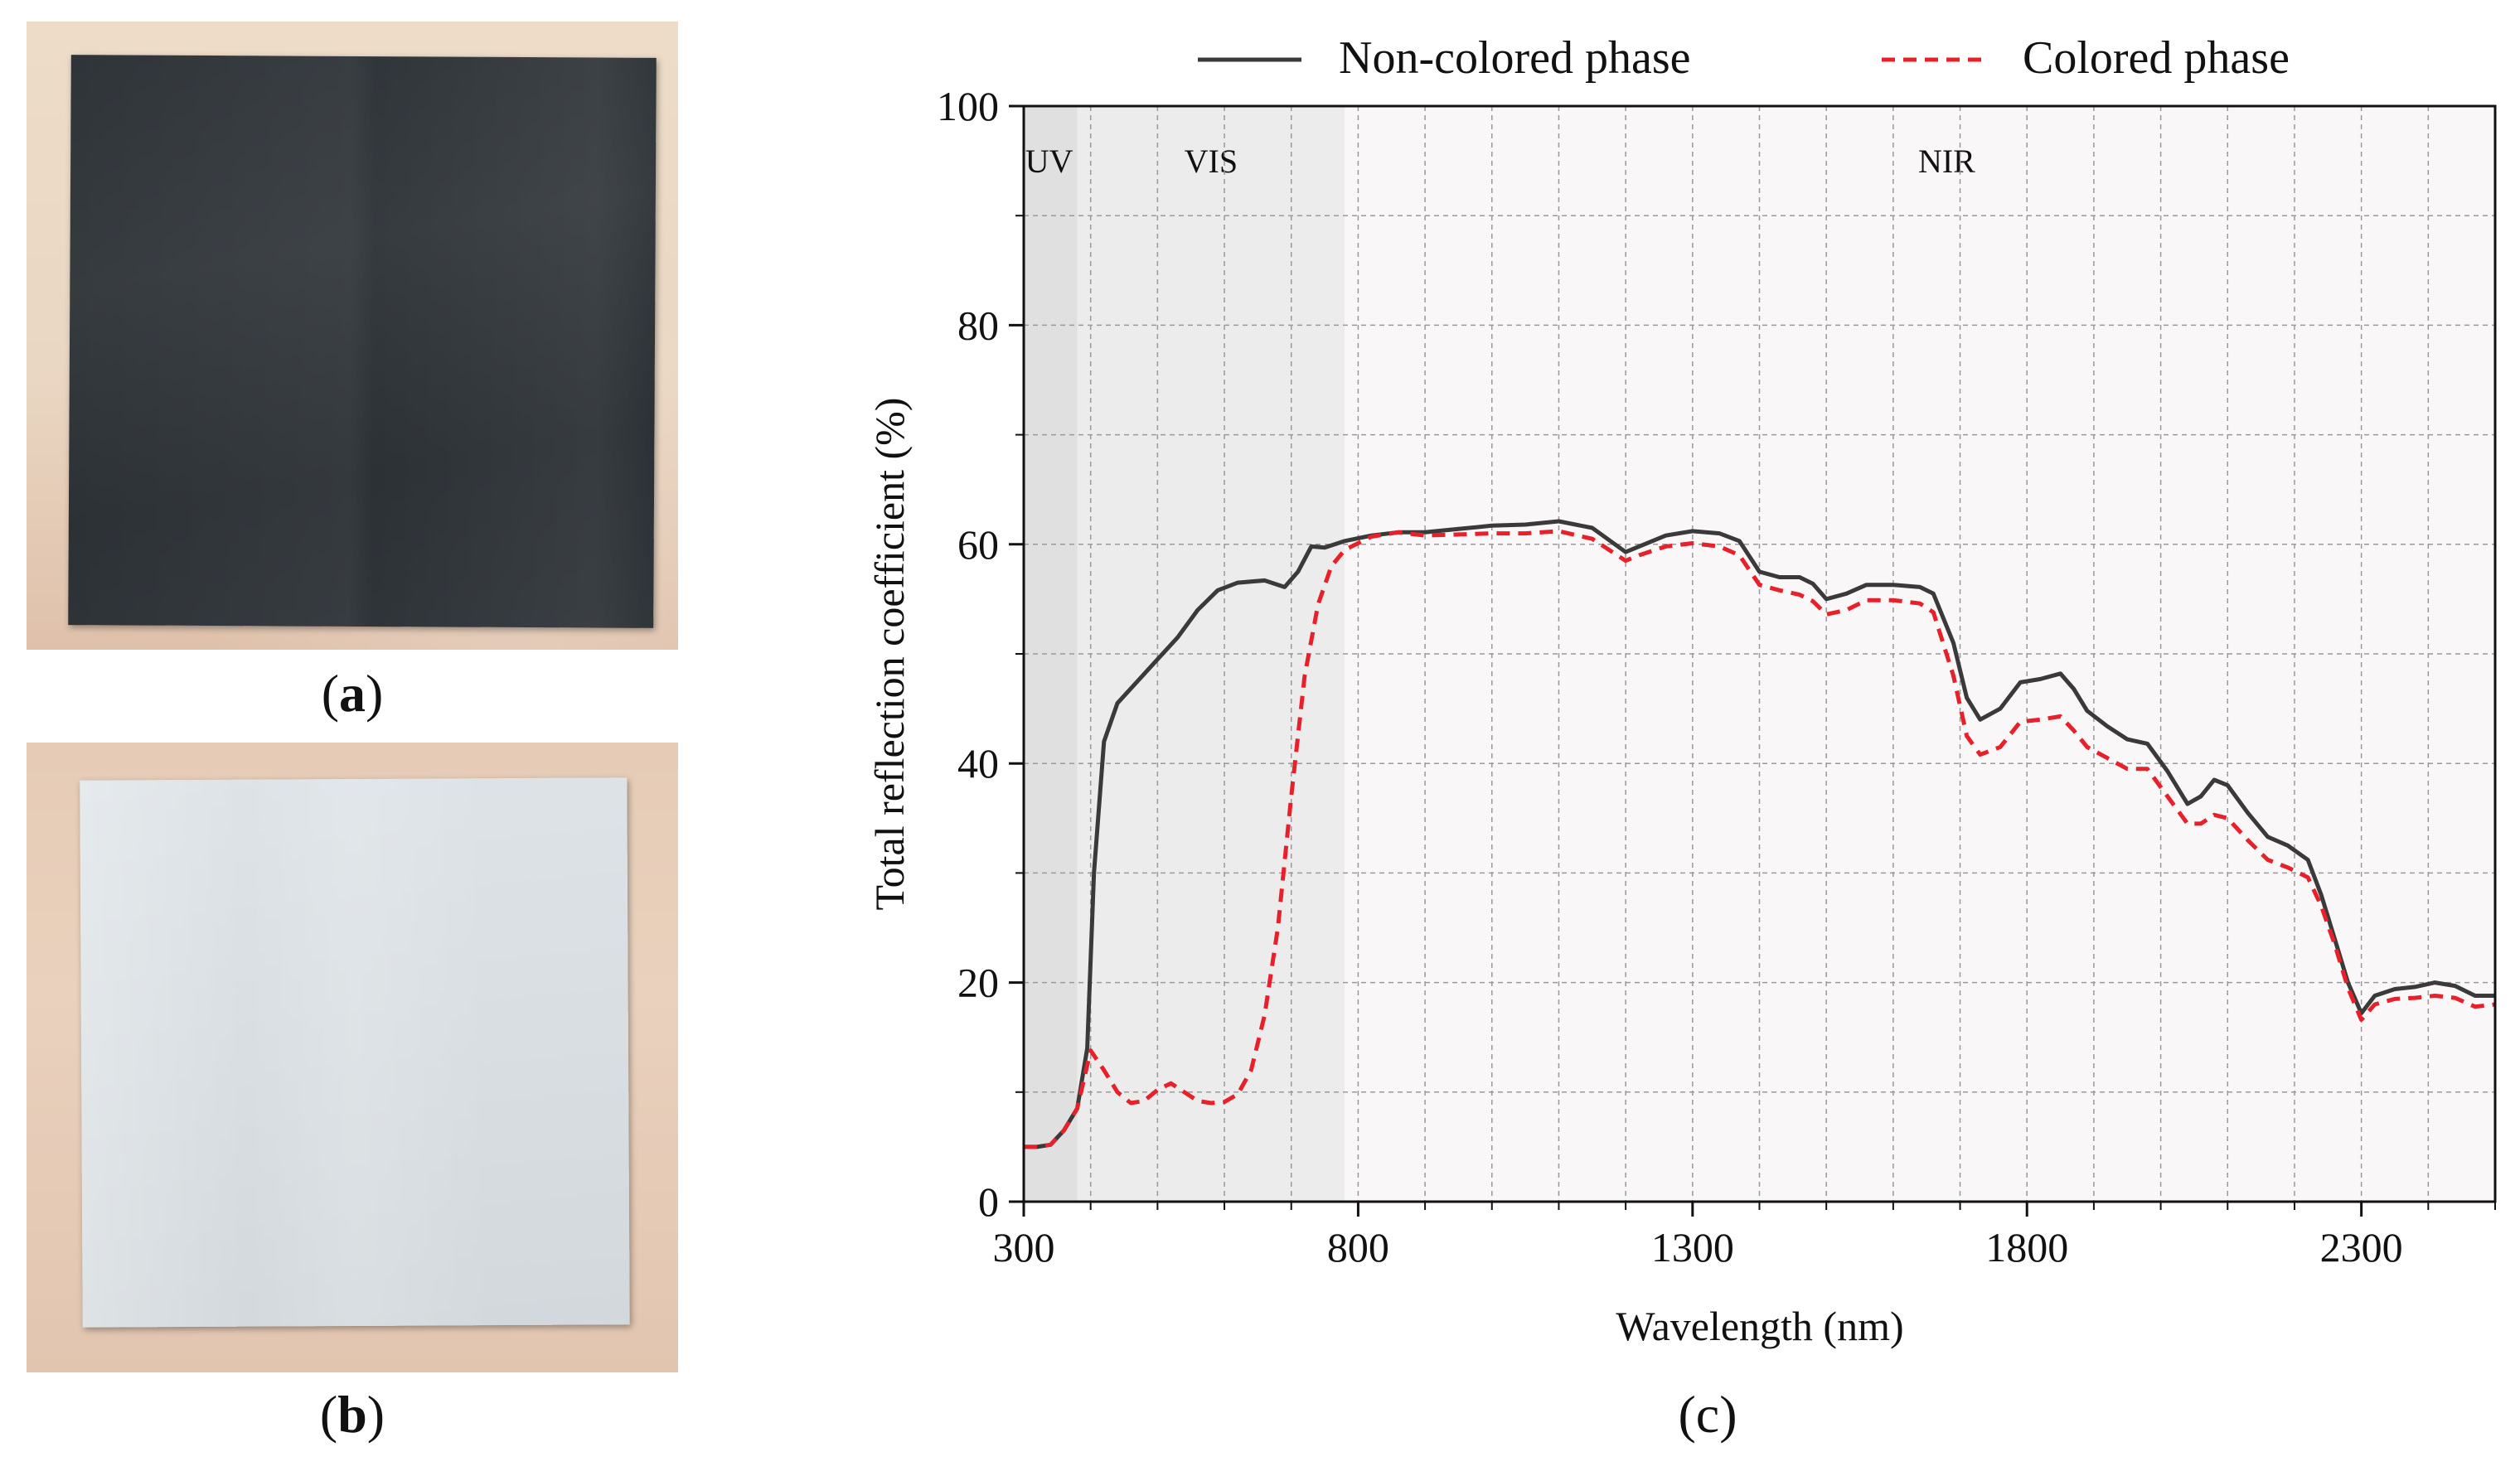  Describe the element at coordinates (978, 983) in the screenshot. I see `y-tick-label: 20` at that location.